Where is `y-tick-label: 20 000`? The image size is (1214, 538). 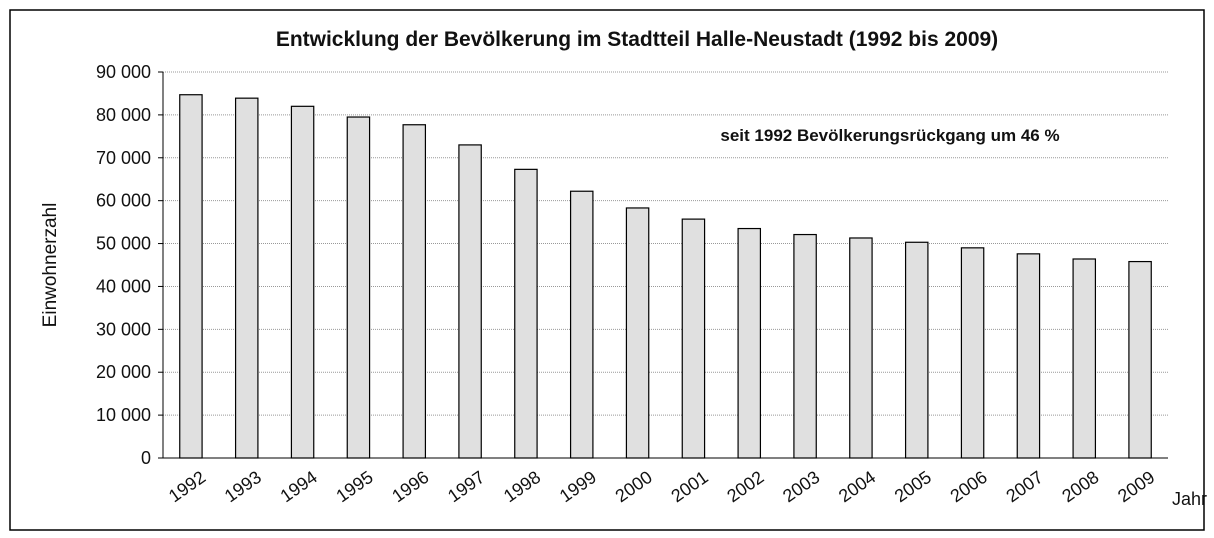 y-tick-label: 20 000 is located at coordinates (123, 372).